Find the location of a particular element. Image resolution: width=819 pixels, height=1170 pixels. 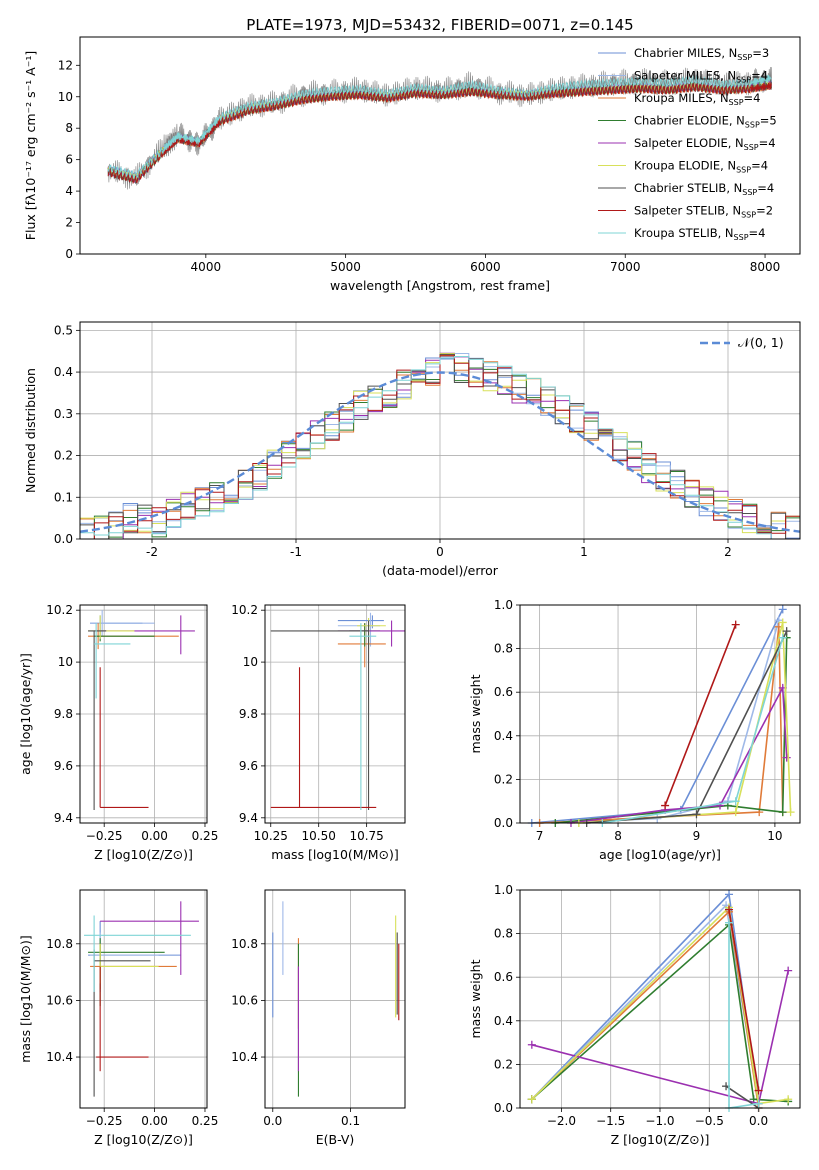

x-tick-label: 0.0 is located at coordinates (758, 1121).